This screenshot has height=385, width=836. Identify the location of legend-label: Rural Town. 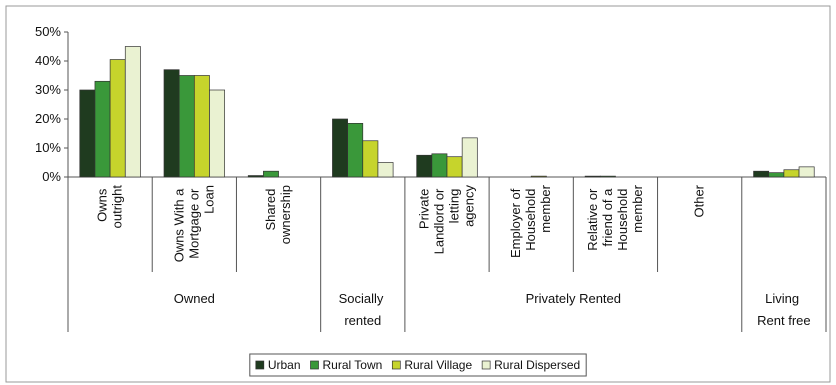
(353, 365).